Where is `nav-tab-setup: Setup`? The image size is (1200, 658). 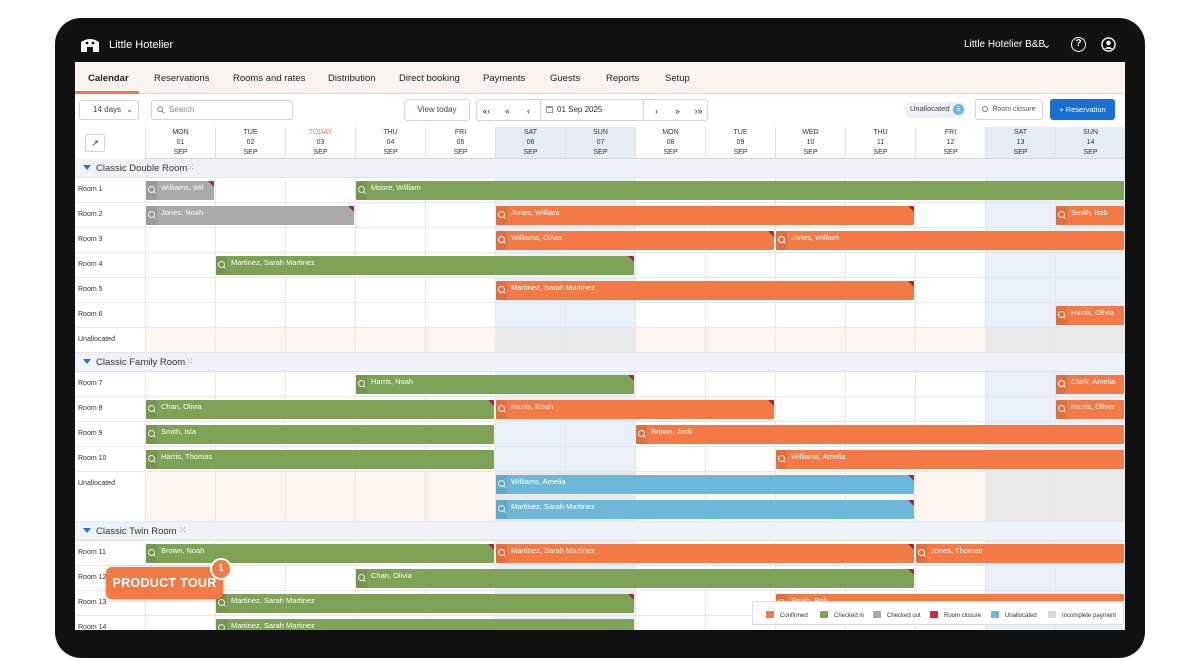
nav-tab-setup: Setup is located at coordinates (677, 78).